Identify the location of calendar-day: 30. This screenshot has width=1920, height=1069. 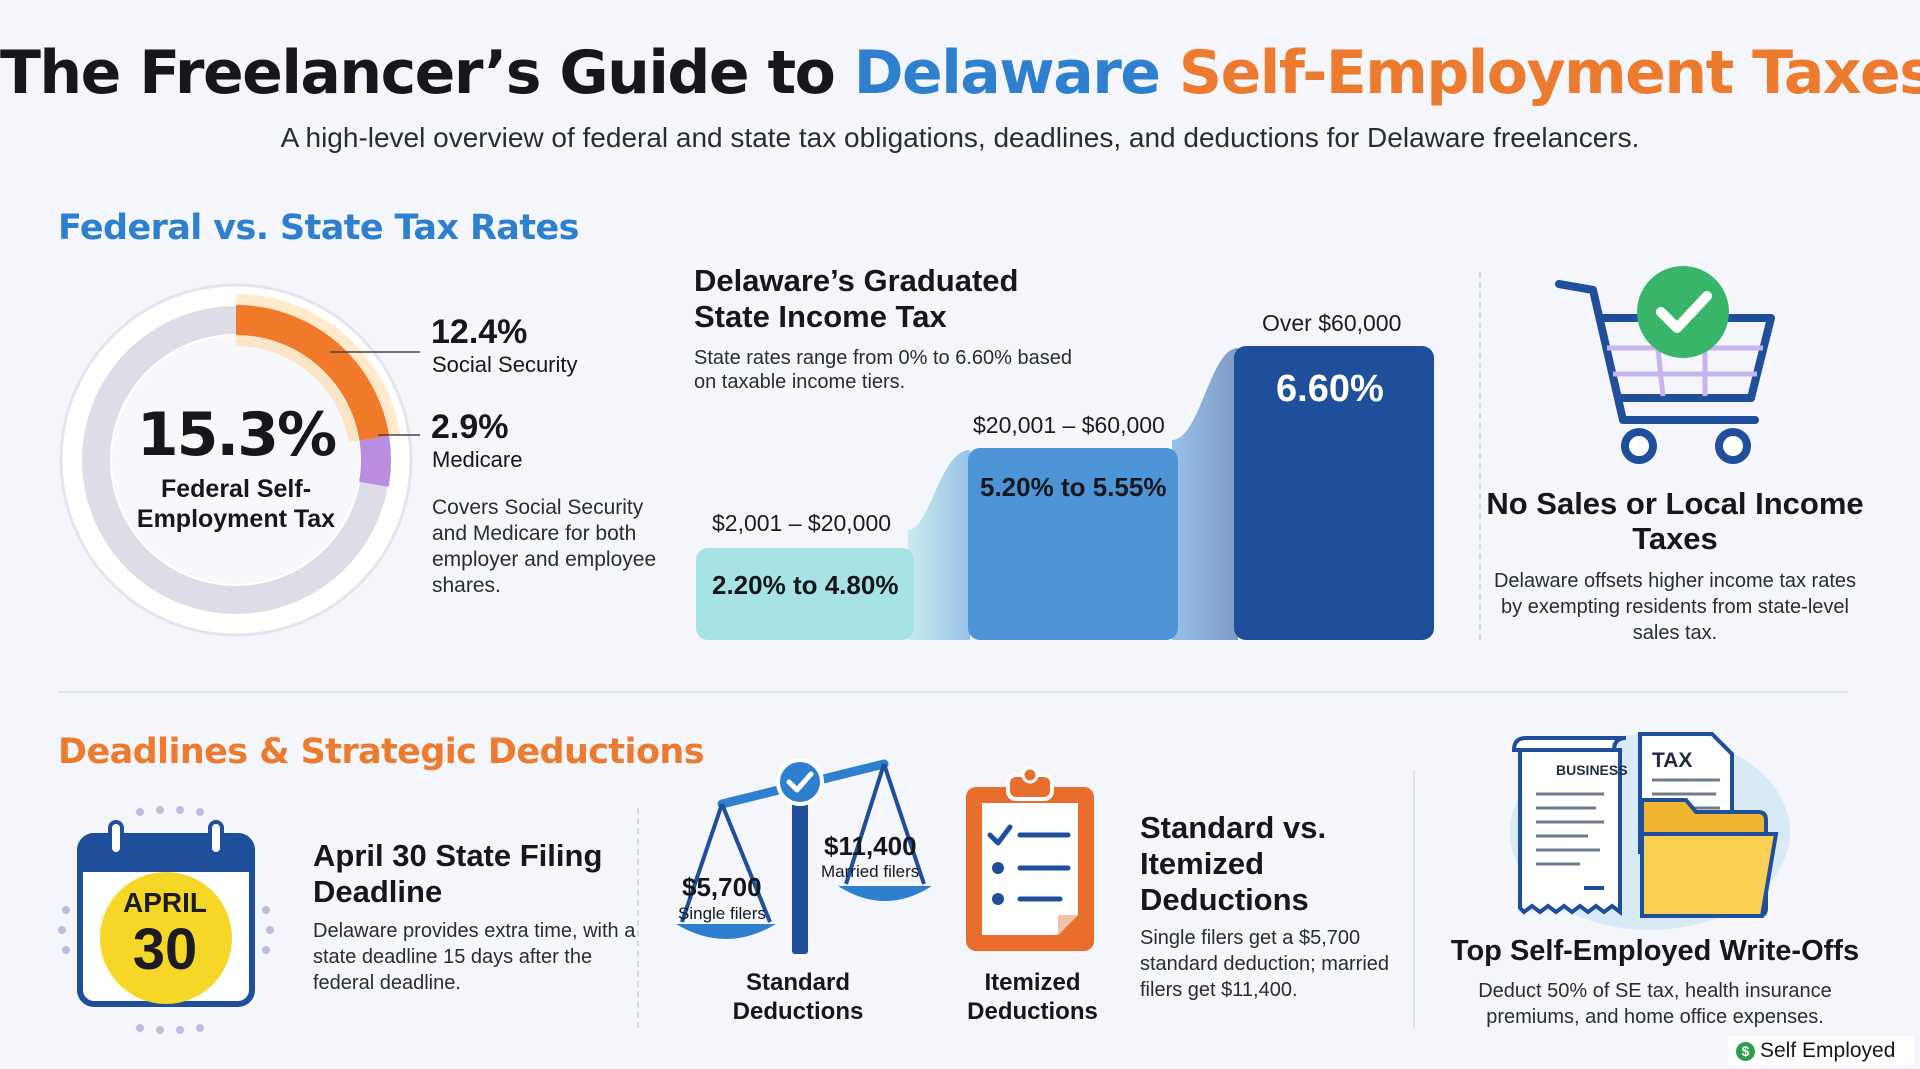
(165, 949).